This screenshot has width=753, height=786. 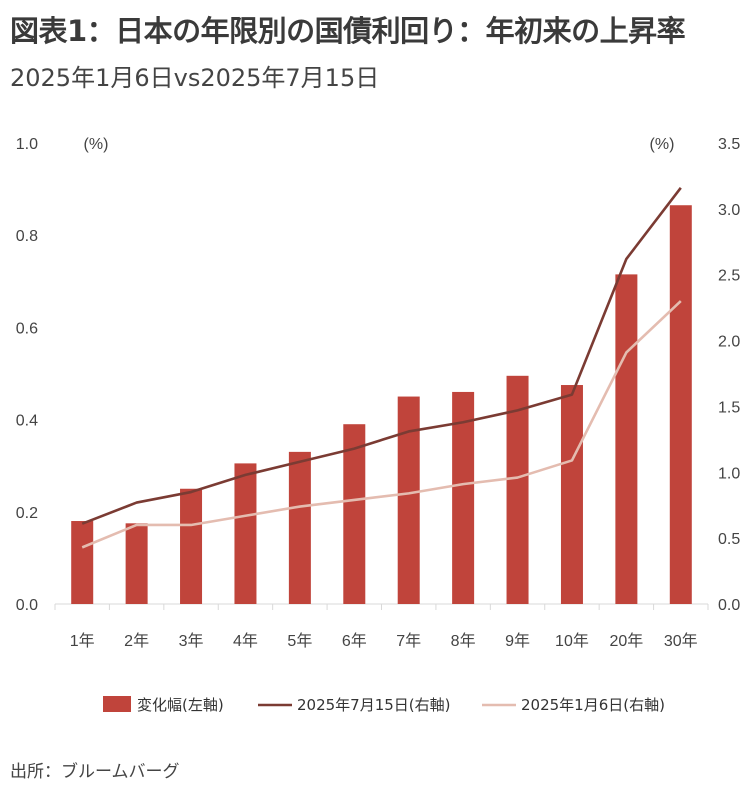 I want to click on source-note: 出所：ブルームバーグ, so click(x=95, y=772).